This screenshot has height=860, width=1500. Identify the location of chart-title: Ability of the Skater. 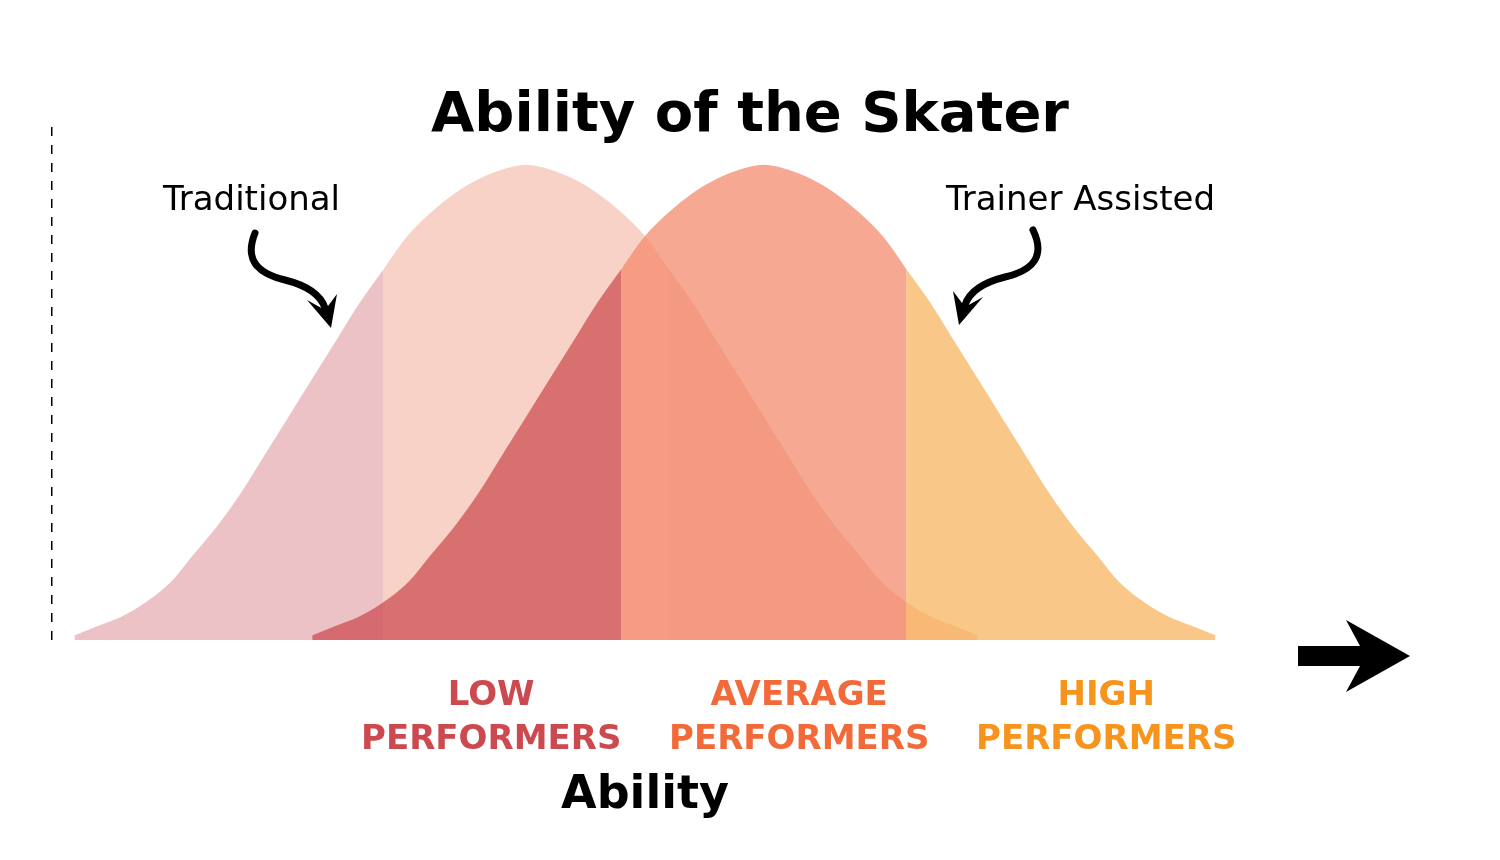
(750, 112).